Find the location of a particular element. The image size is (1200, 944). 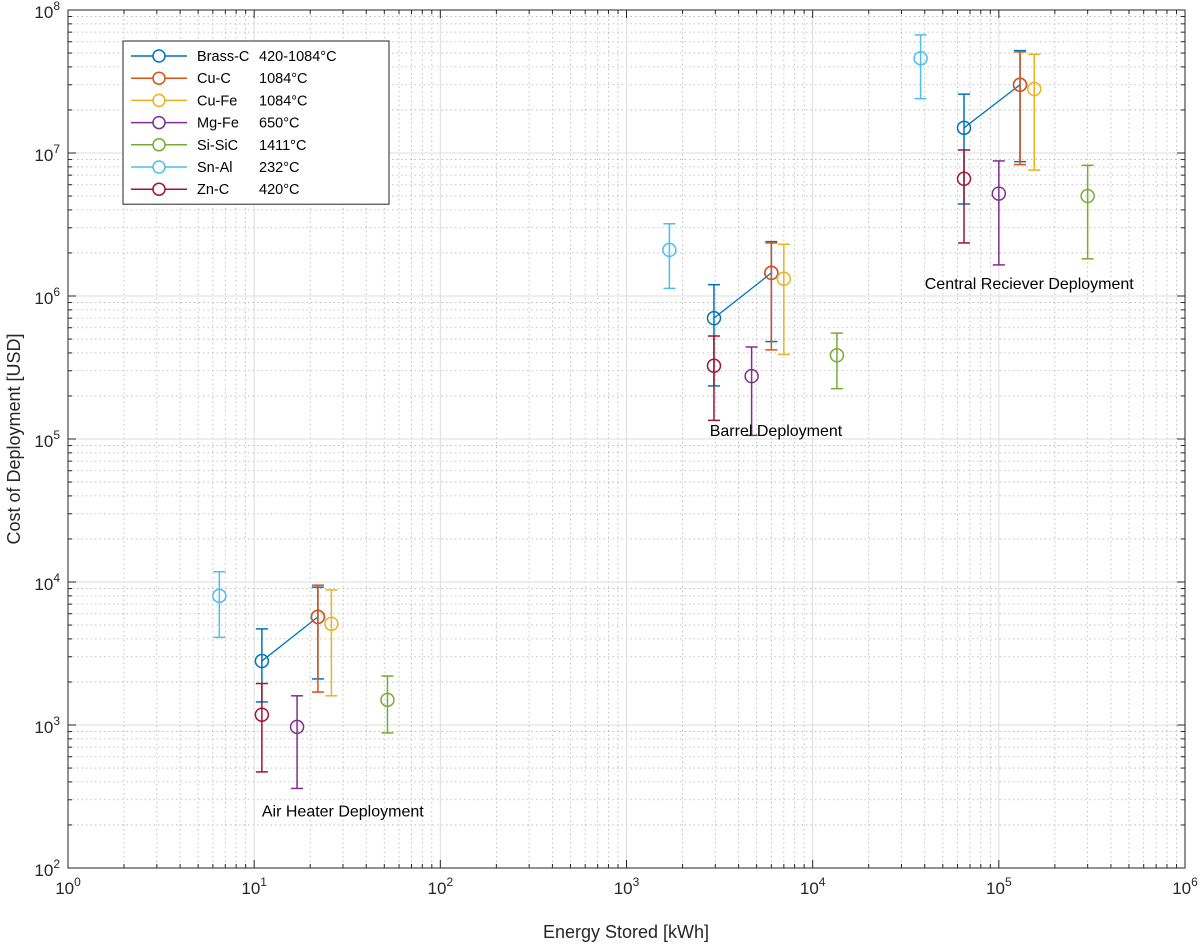

x-tick-label: 10¹ is located at coordinates (254, 886).